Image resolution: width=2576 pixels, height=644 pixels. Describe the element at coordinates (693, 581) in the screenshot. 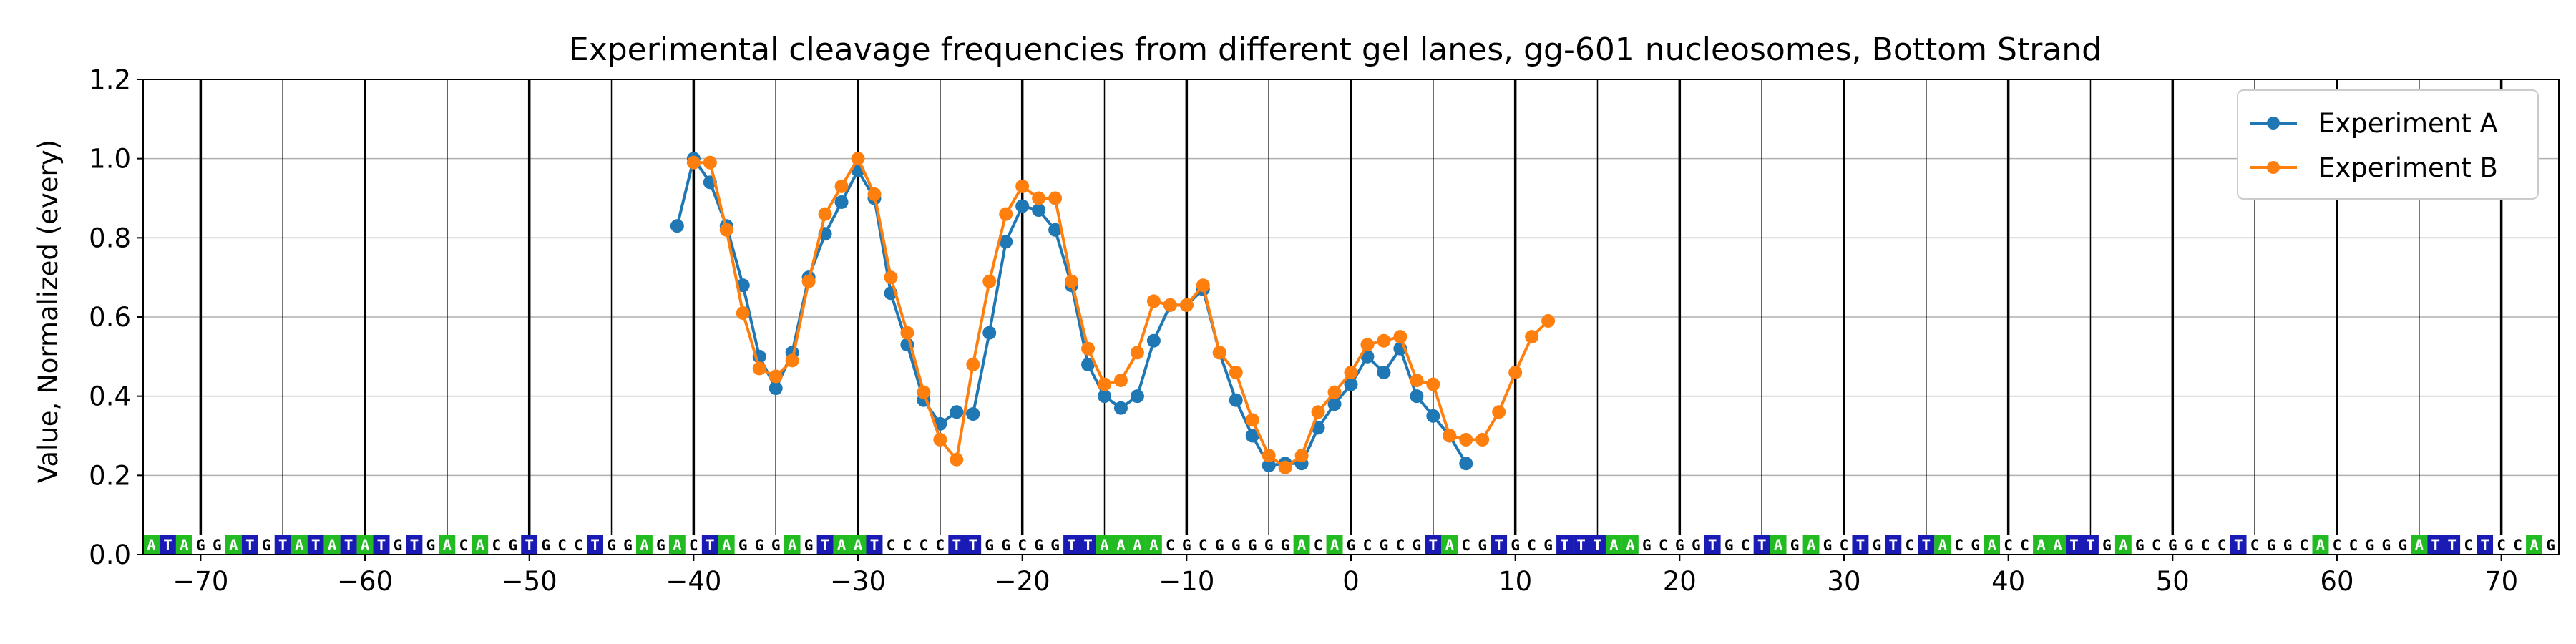

I see `x-tick-label: −40` at that location.